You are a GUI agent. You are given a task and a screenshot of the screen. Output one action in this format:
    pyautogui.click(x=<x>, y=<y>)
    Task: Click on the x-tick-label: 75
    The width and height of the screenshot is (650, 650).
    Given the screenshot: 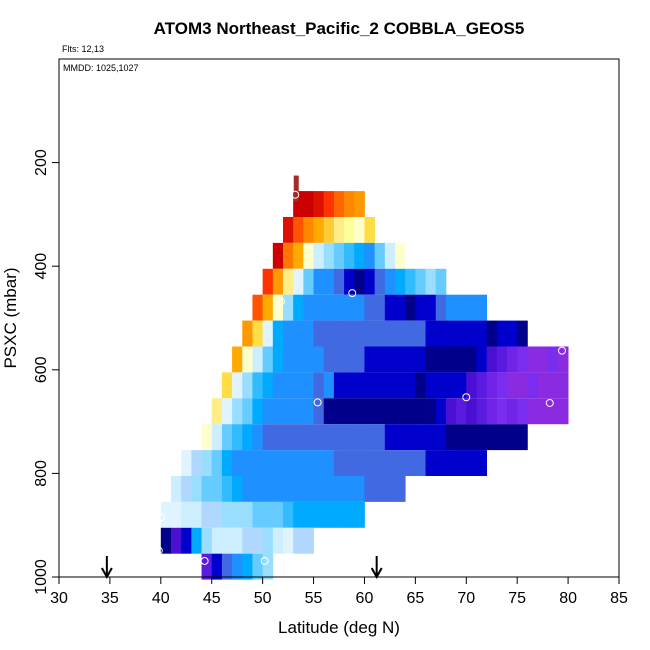 What is the action you would take?
    pyautogui.click(x=517, y=598)
    